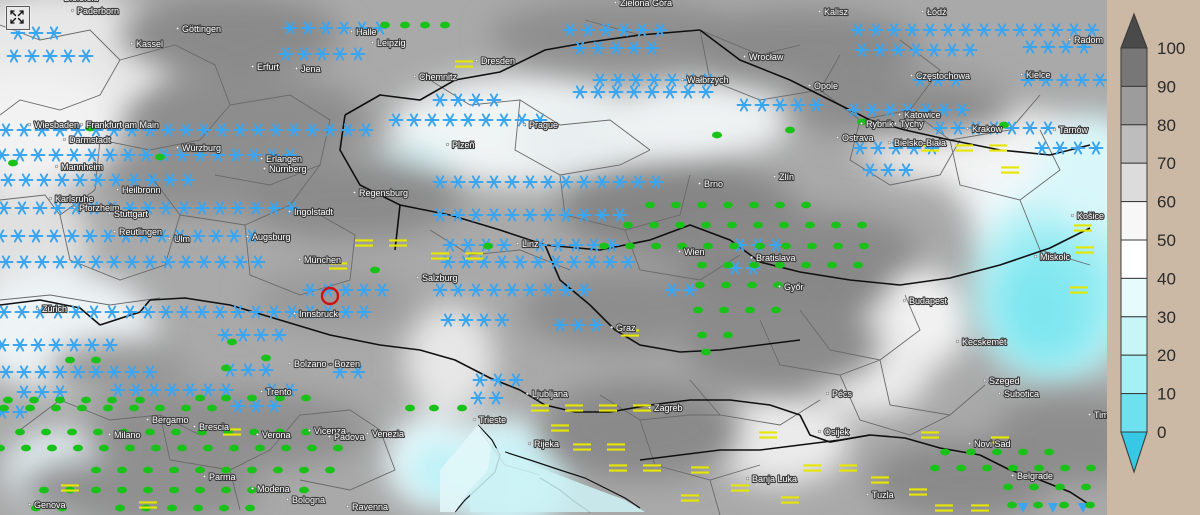 This screenshot has width=1200, height=515. I want to click on expand-arrows-icon, so click(17, 17).